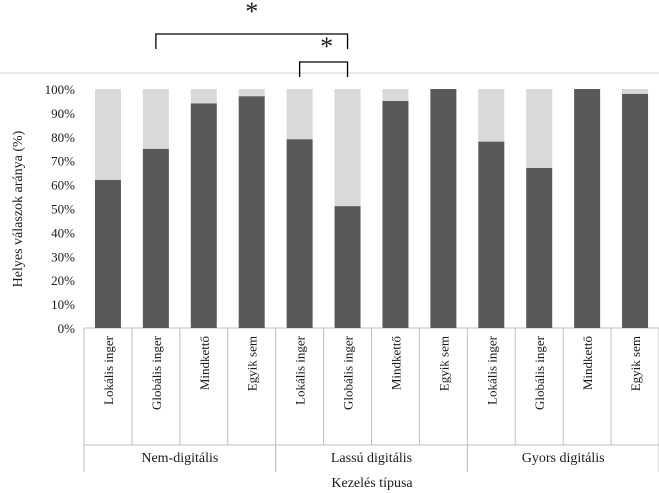  What do you see at coordinates (63, 256) in the screenshot?
I see `y-tick-label: 30%` at bounding box center [63, 256].